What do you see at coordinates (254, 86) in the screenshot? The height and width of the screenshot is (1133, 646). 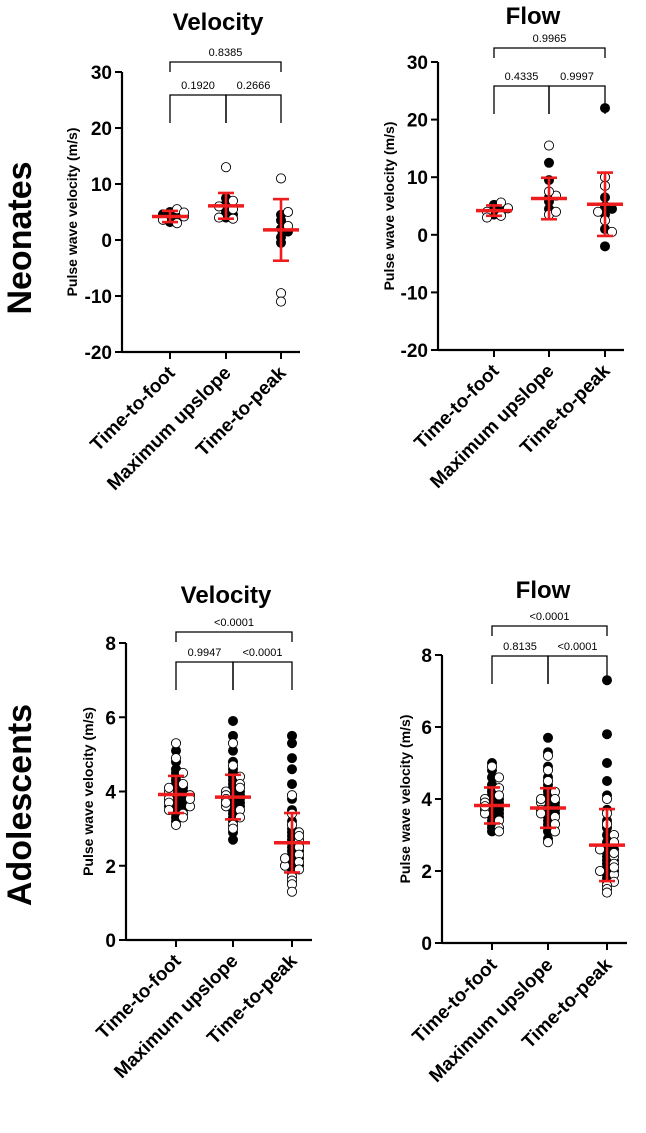 I see `p-value-label: 0.2666` at bounding box center [254, 86].